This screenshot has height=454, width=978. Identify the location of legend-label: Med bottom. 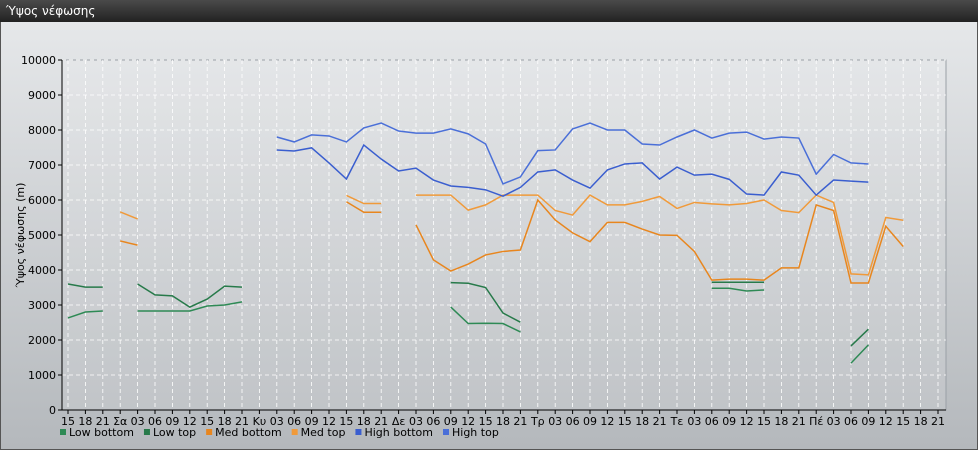
(248, 432).